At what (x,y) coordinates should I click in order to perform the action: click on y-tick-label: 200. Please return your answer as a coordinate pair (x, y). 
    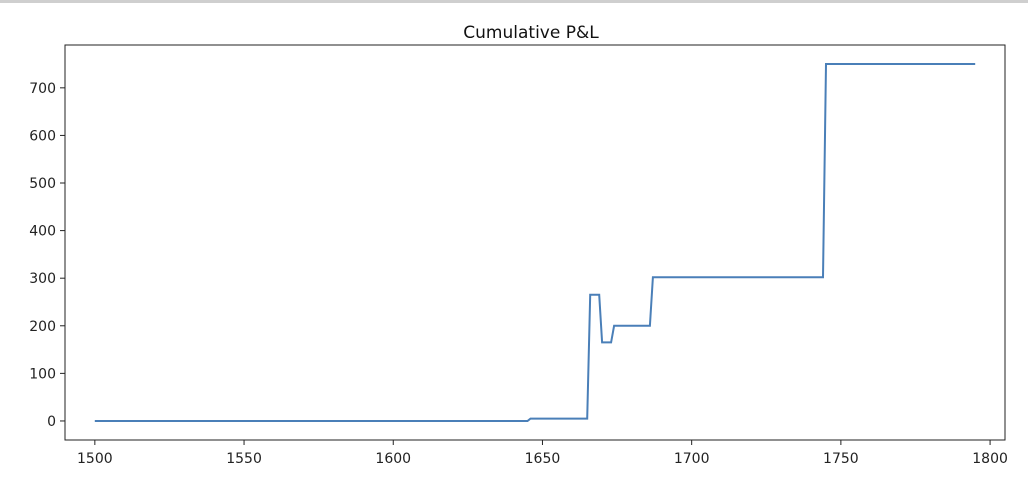
    Looking at the image, I should click on (42, 327).